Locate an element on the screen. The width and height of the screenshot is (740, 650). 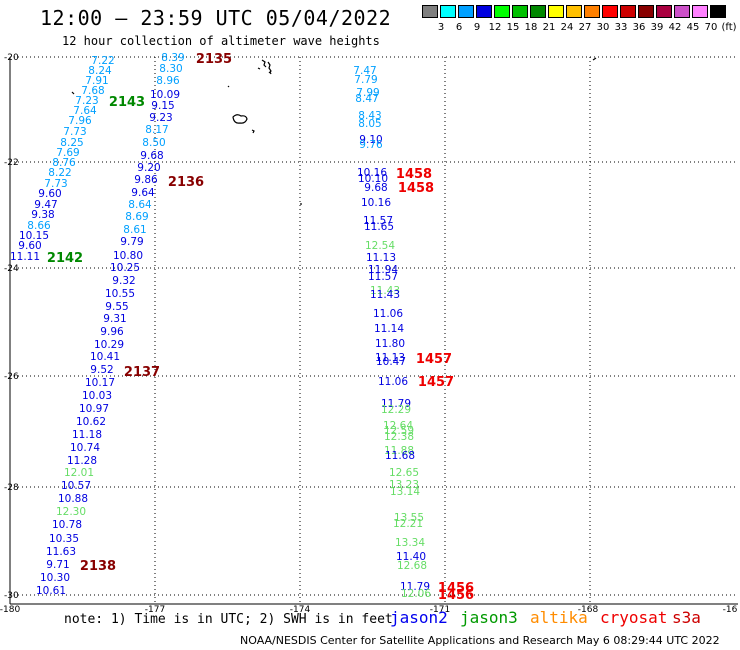
legend-jason2: jason2 is located at coordinates (419, 617).